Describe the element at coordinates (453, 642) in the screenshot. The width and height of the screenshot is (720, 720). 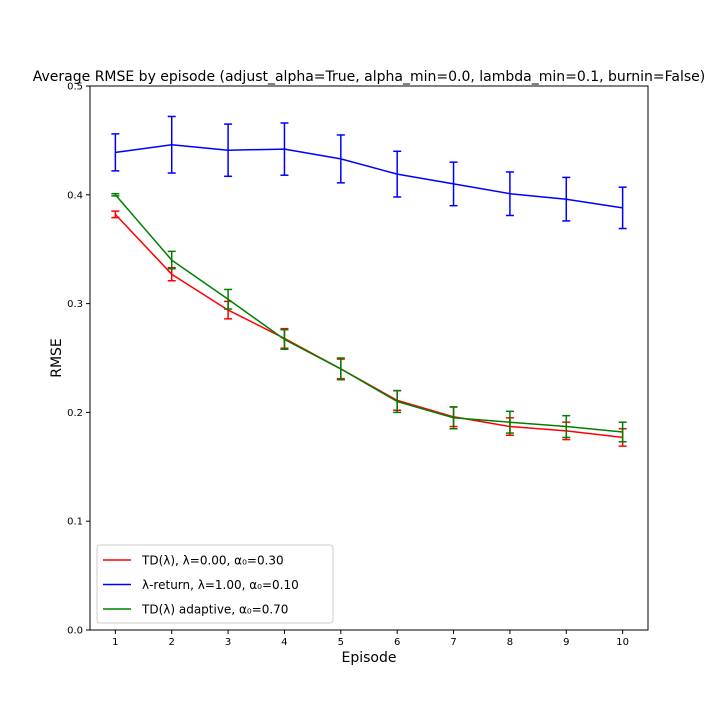
I see `x-tick-label: 7` at that location.